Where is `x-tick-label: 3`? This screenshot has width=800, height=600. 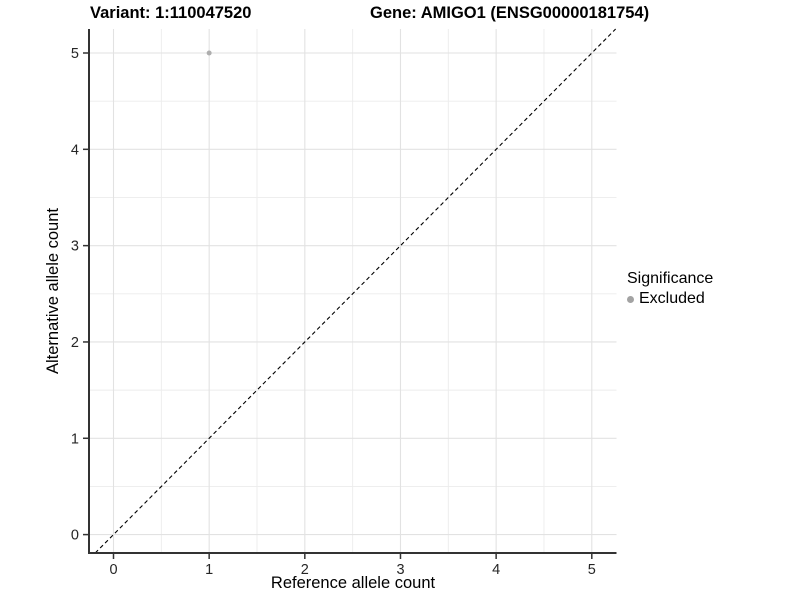 x-tick-label: 3 is located at coordinates (400, 570).